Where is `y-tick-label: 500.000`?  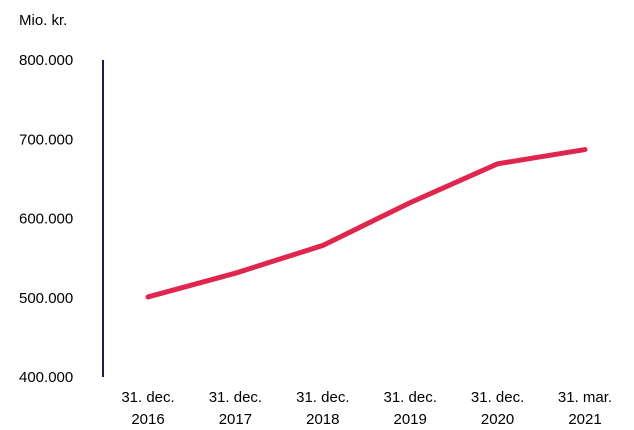
y-tick-label: 500.000 is located at coordinates (46, 298).